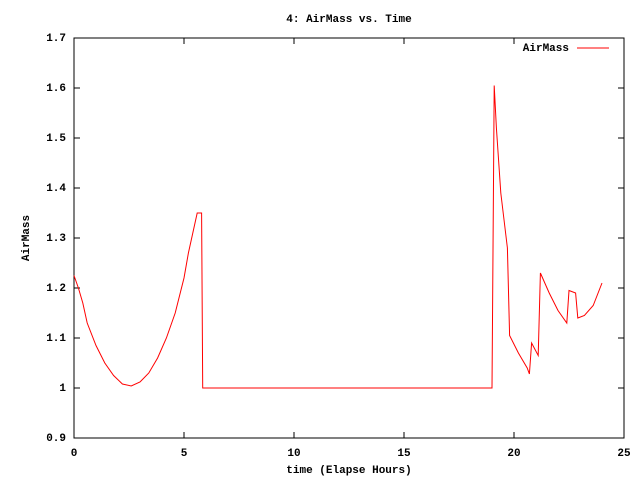 The height and width of the screenshot is (480, 640). Describe the element at coordinates (546, 49) in the screenshot. I see `legend-label: AirMass` at that location.